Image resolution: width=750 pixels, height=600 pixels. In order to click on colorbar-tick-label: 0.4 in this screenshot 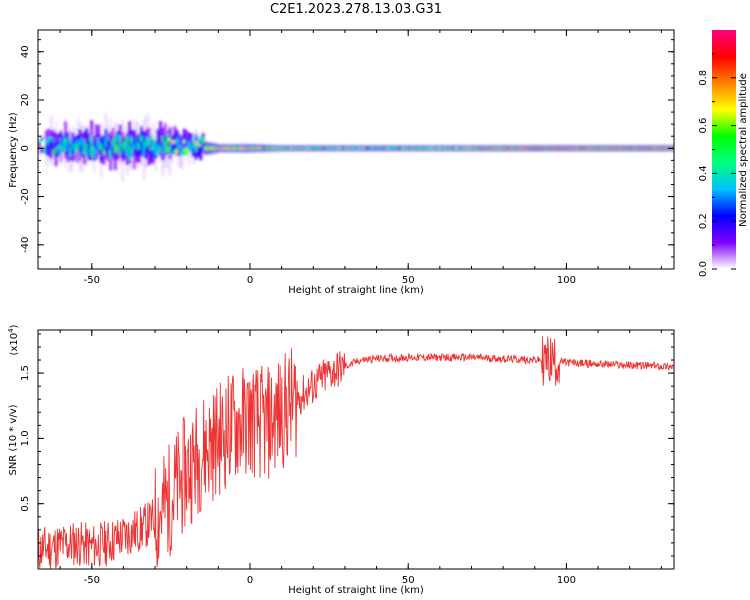, I will do `click(703, 173)`.